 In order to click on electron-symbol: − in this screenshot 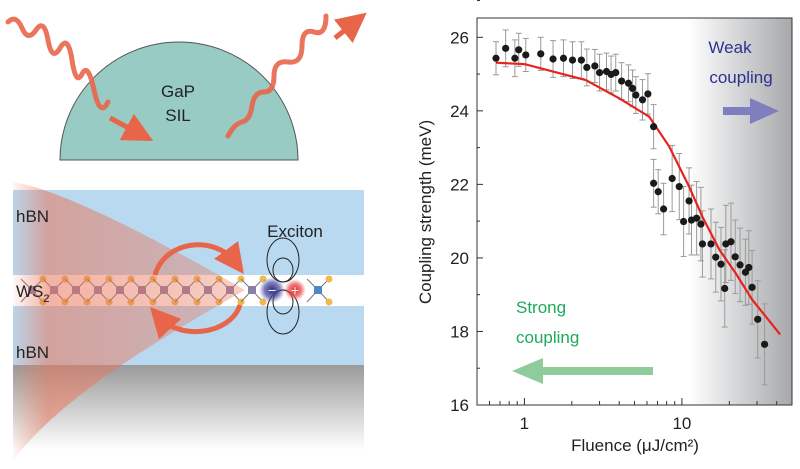, I will do `click(272, 290)`.